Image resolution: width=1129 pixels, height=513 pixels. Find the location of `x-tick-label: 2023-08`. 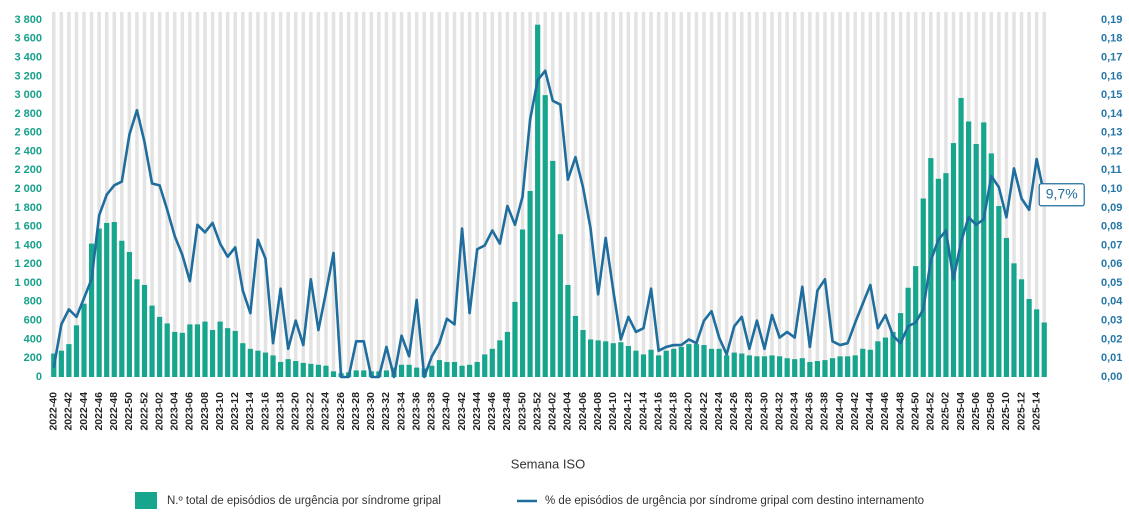

x-tick-label: 2023-08 is located at coordinates (205, 411).